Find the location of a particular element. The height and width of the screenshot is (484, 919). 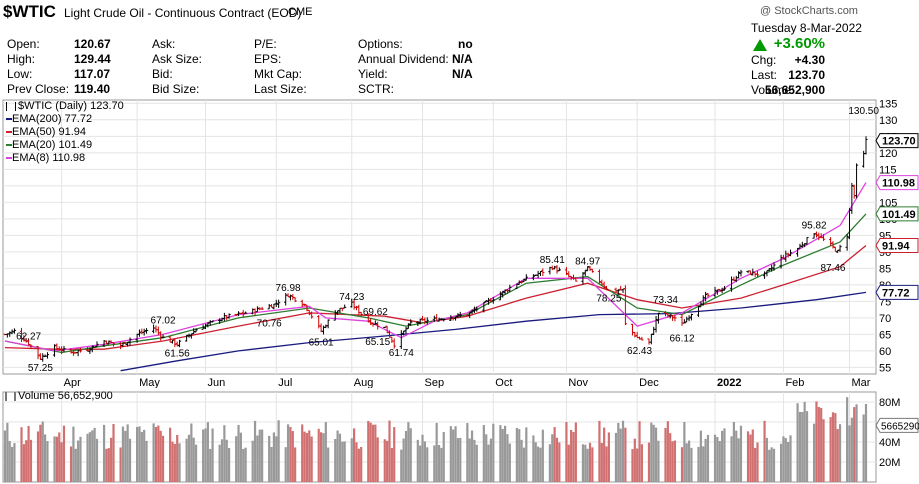

quote-label: Ask: is located at coordinates (164, 44).